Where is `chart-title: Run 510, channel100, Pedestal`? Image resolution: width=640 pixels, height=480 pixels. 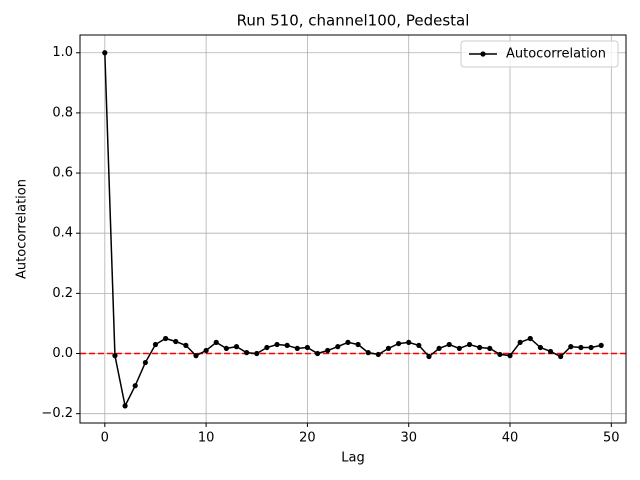 chart-title: Run 510, channel100, Pedestal is located at coordinates (353, 21).